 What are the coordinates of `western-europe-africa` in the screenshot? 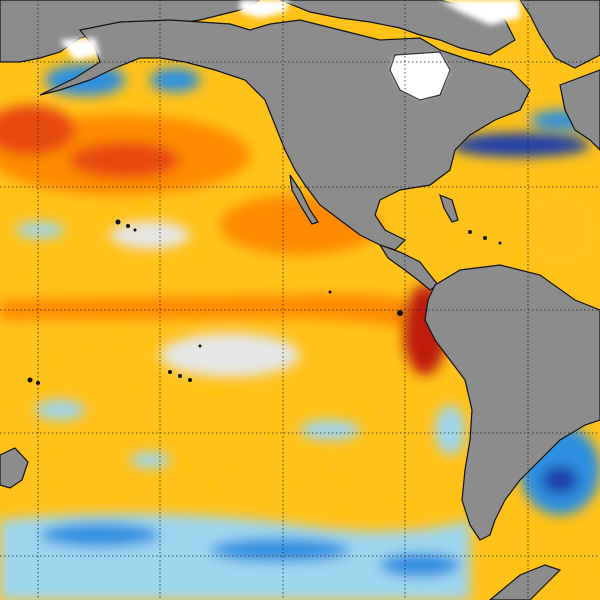 It's located at (579, 110).